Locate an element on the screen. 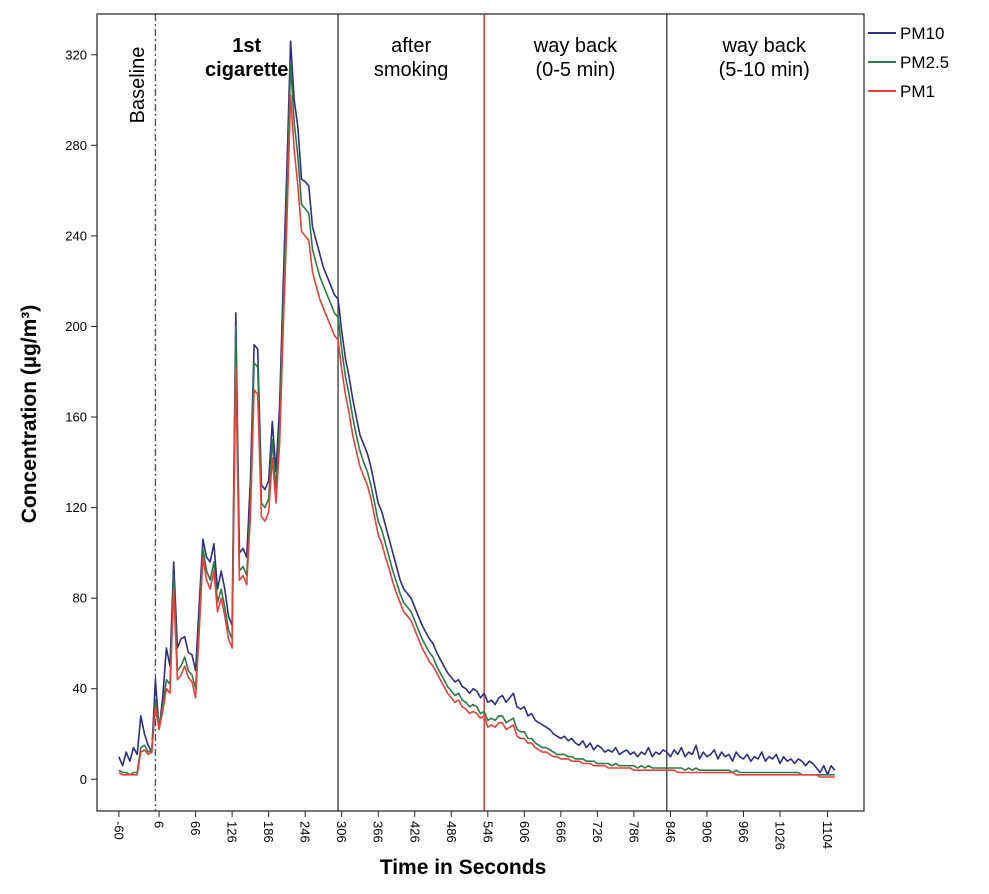  legend-label-1: PM10 is located at coordinates (922, 33).